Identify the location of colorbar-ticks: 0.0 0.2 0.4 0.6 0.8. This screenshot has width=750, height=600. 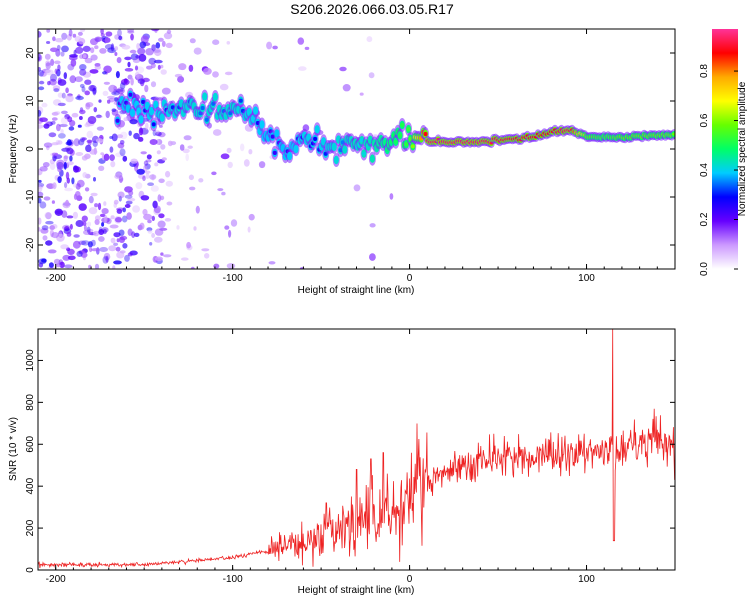
(718, 170).